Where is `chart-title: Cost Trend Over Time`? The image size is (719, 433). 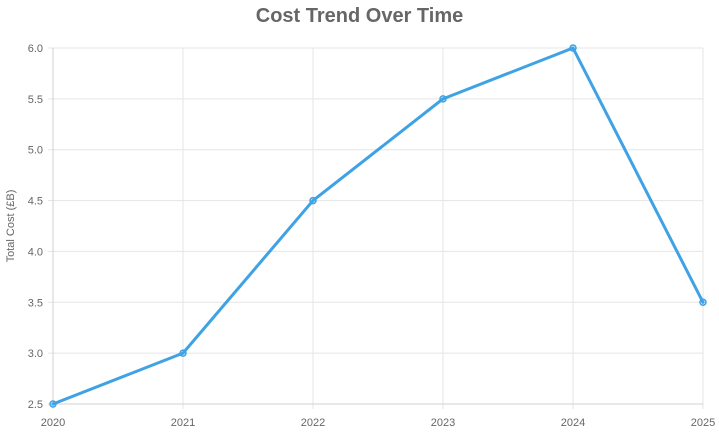 chart-title: Cost Trend Over Time is located at coordinates (359, 16).